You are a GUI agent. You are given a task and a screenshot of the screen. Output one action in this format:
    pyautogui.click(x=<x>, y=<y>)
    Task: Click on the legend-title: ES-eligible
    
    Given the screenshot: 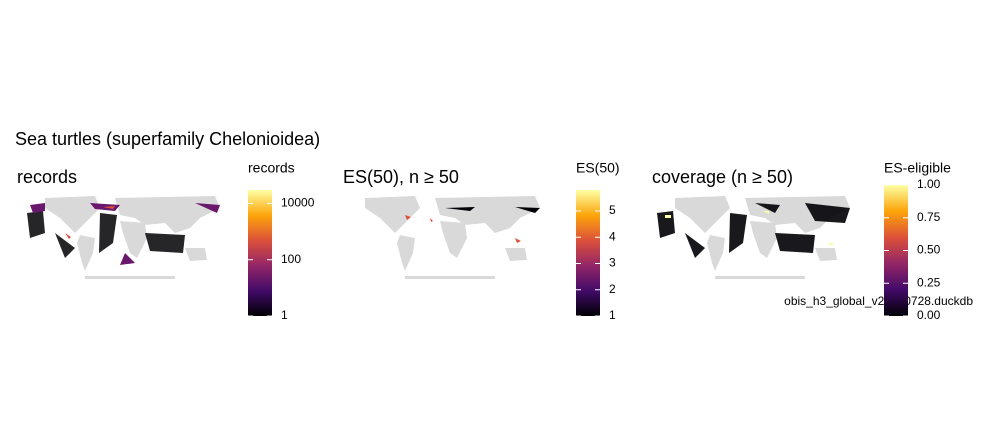 What is the action you would take?
    pyautogui.click(x=917, y=168)
    